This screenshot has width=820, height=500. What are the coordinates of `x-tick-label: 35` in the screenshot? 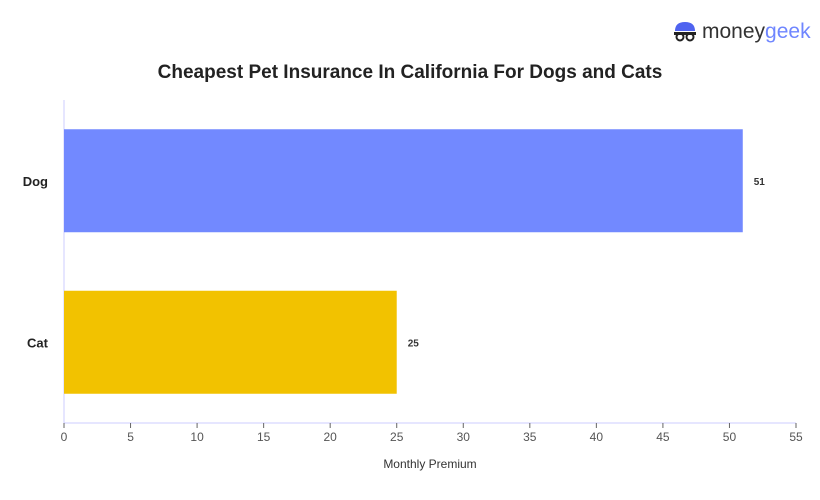 It's located at (530, 437).